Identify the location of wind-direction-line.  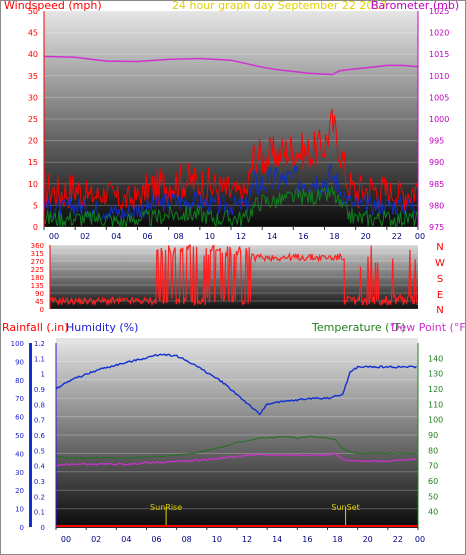
(233, 275).